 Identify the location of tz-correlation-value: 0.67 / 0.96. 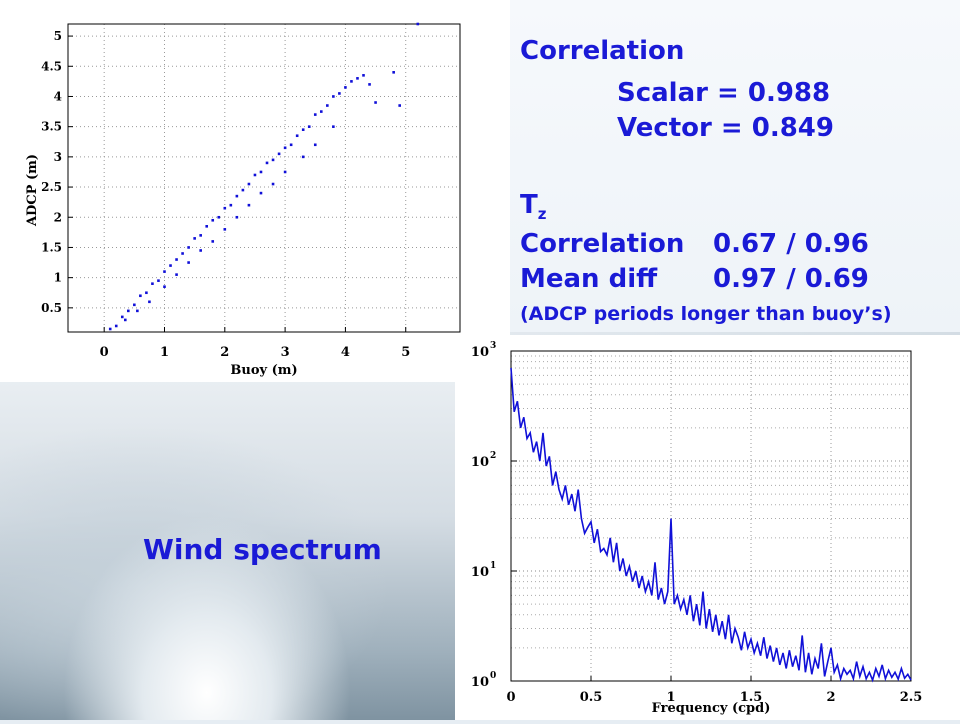
(791, 244).